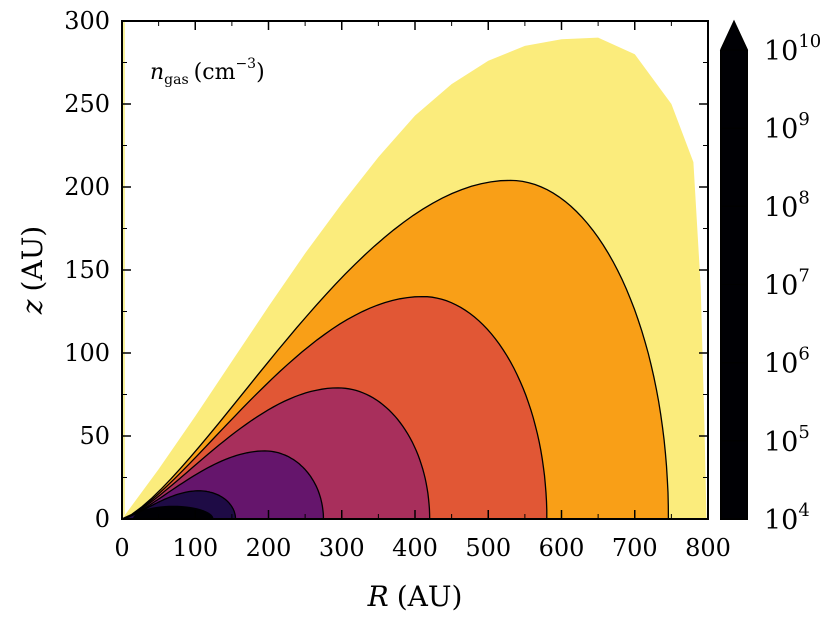 The height and width of the screenshot is (623, 830). I want to click on x-tick-label: 800, so click(708, 548).